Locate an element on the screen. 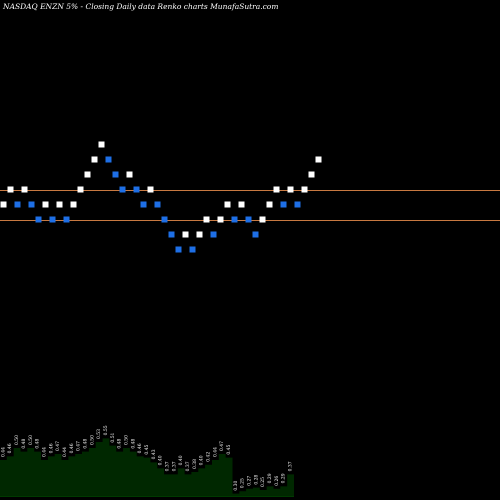 This screenshot has height=500, width=500. volume-value-label: 0.38 is located at coordinates (195, 464).